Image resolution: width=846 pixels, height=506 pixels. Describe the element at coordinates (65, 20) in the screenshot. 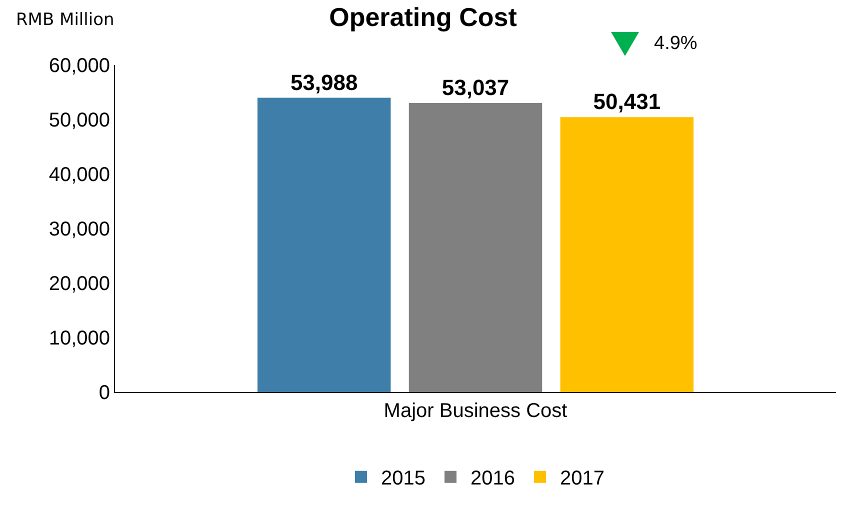

I see `y-axis-title: RMB Million` at that location.